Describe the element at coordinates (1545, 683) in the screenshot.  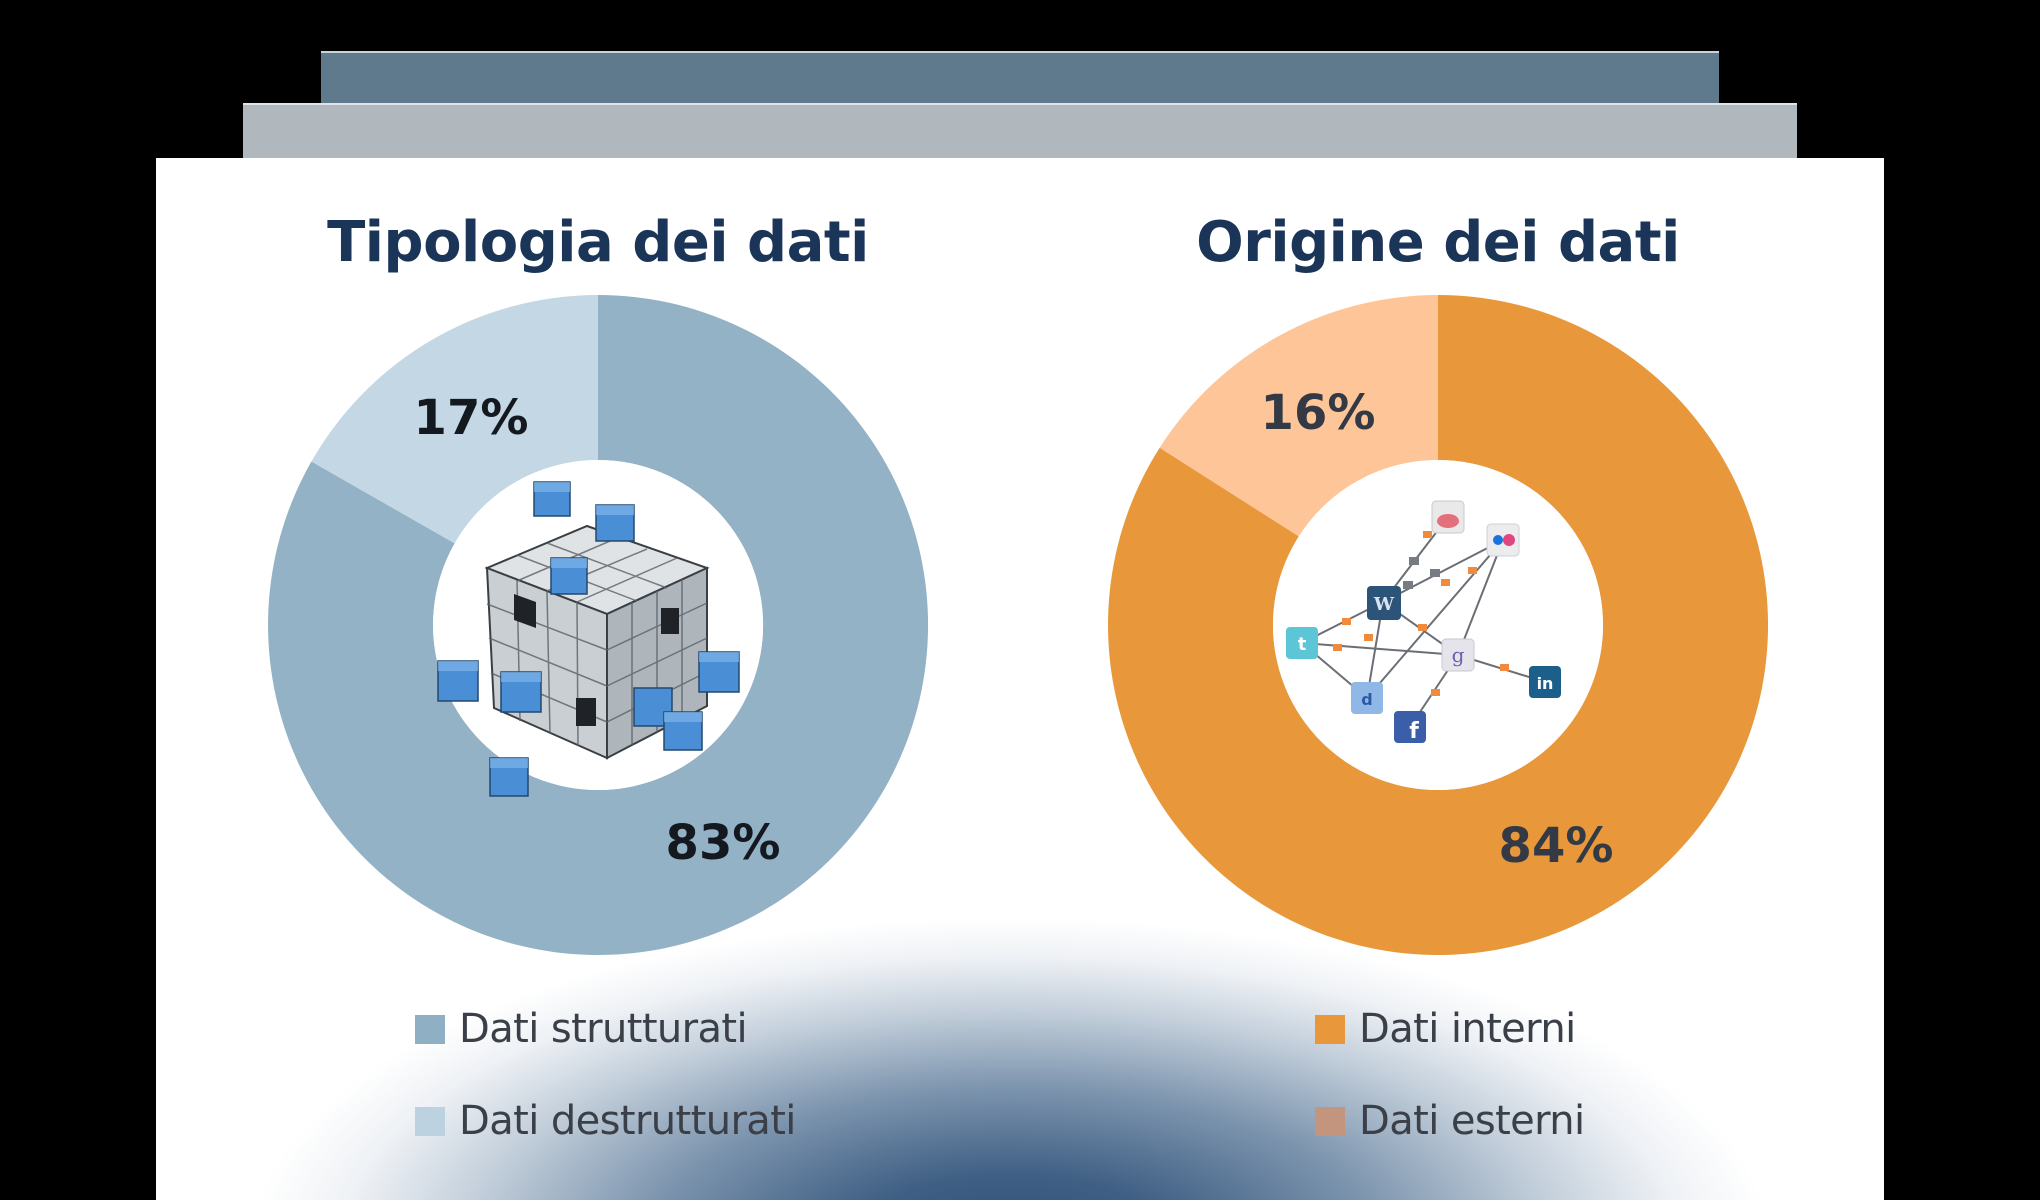
I see `svg-text: in` at that location.